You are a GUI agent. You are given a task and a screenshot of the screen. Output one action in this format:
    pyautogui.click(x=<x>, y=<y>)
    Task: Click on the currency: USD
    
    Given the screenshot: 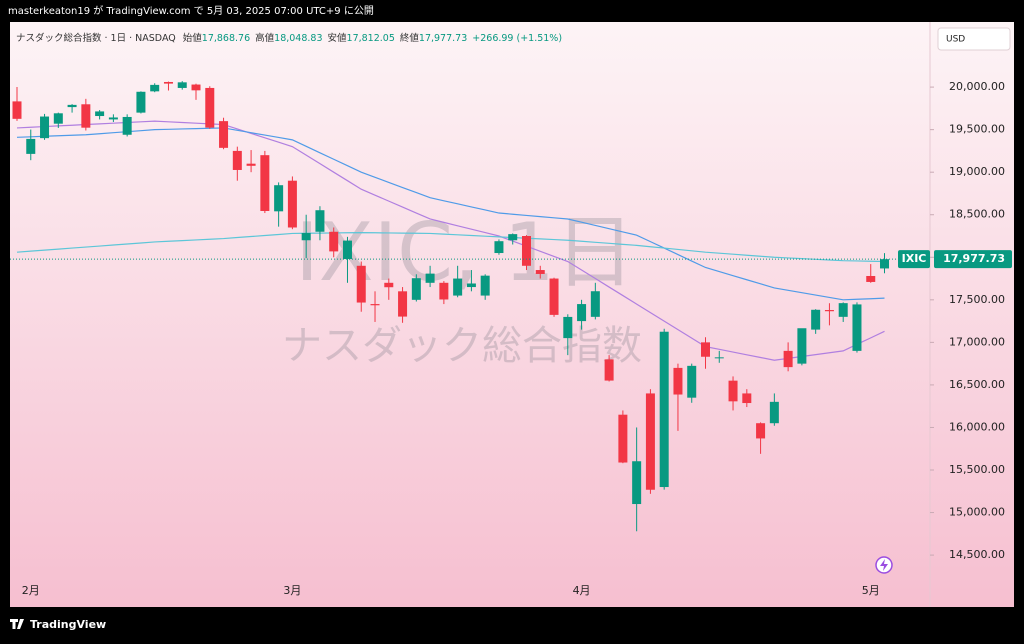 What is the action you would take?
    pyautogui.click(x=955, y=40)
    